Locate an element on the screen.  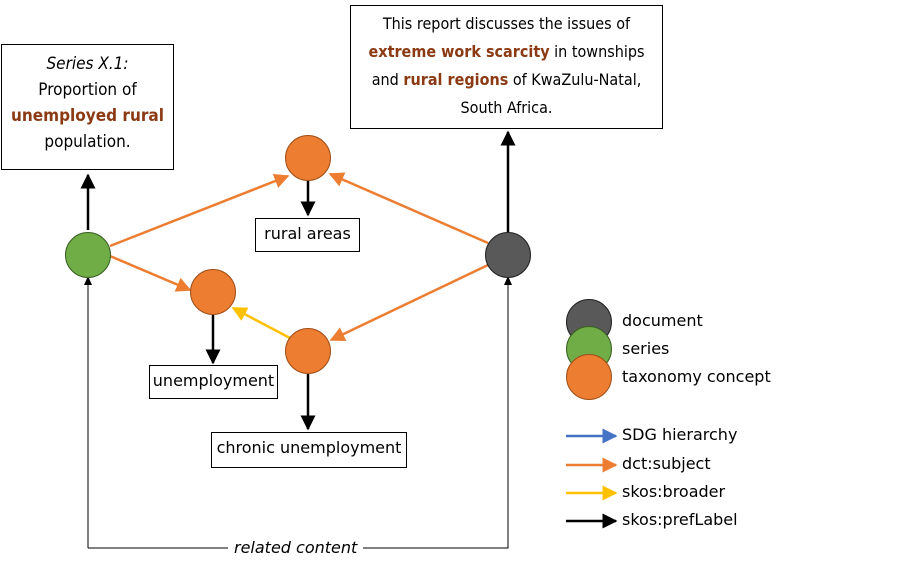
series-box-line2: Proportion of is located at coordinates (87, 90).